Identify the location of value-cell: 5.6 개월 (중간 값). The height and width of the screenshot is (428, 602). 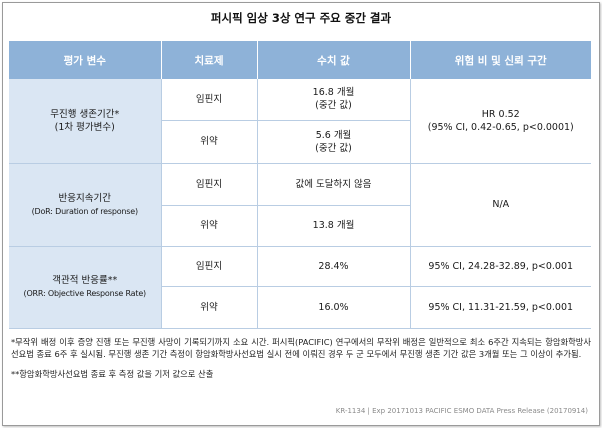
(334, 142).